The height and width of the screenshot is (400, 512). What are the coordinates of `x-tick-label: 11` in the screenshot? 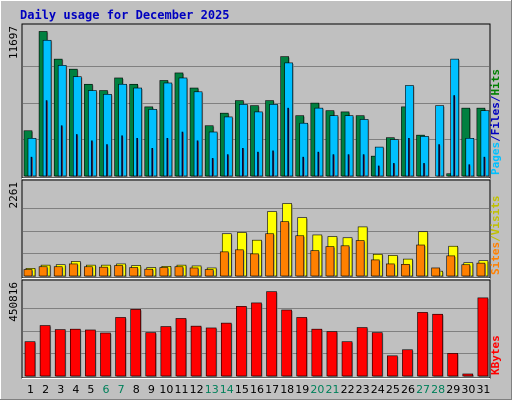 It's located at (182, 389).